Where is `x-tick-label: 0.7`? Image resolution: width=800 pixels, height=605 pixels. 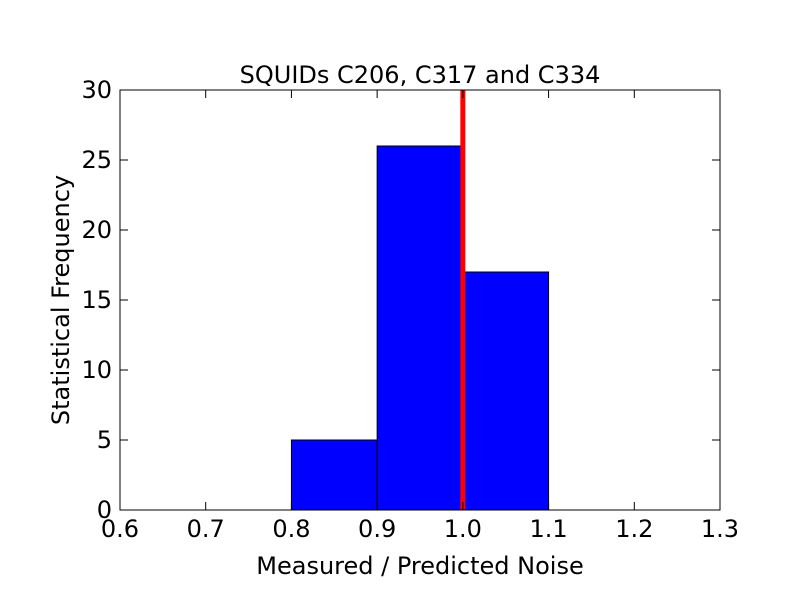 x-tick-label: 0.7 is located at coordinates (206, 529).